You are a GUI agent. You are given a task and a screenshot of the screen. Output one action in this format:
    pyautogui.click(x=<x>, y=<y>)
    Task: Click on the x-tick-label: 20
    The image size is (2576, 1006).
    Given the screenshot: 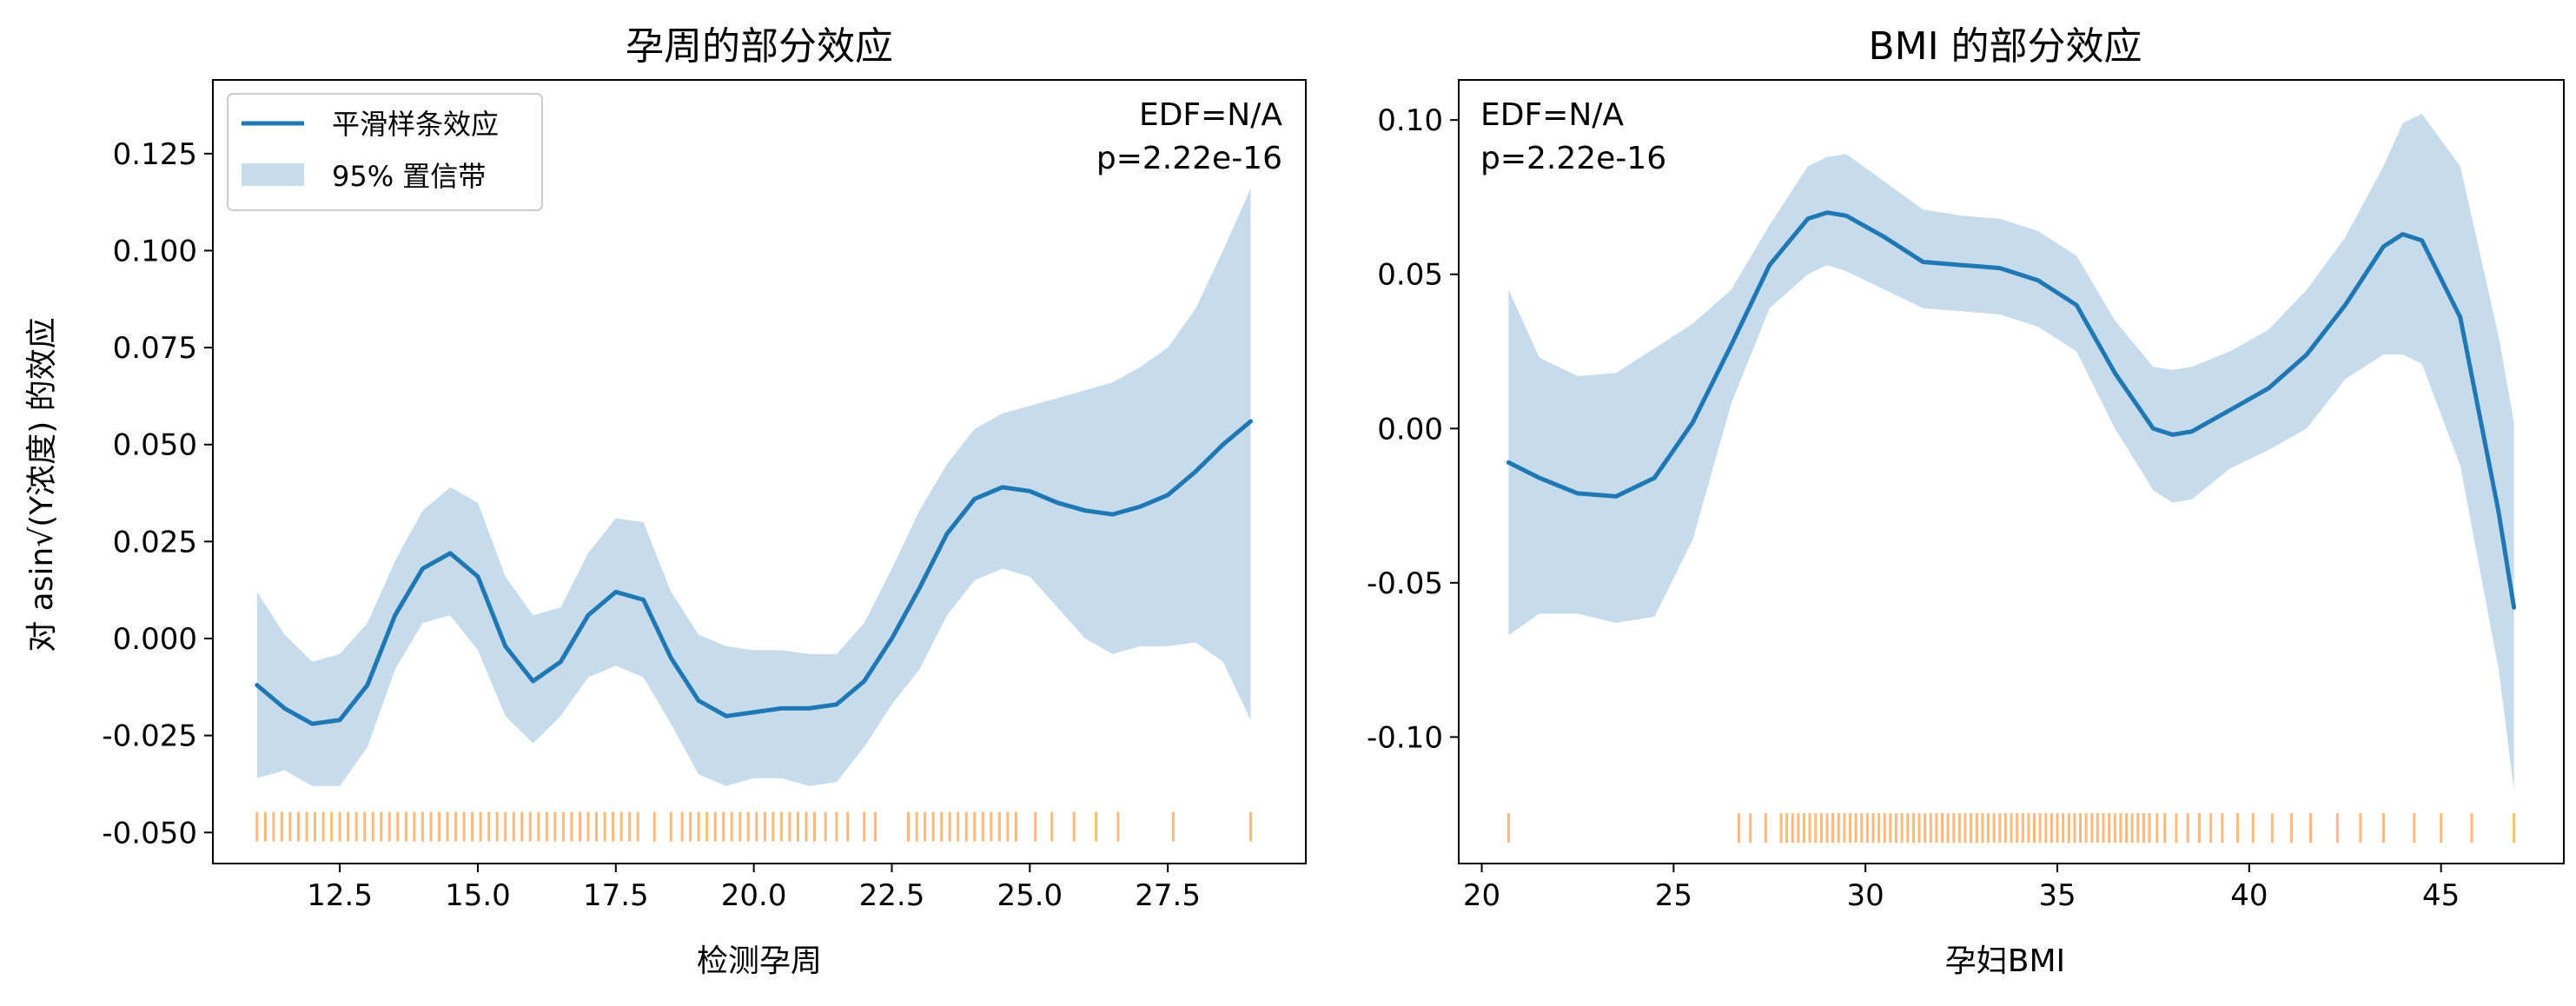 What is the action you would take?
    pyautogui.click(x=1481, y=895)
    